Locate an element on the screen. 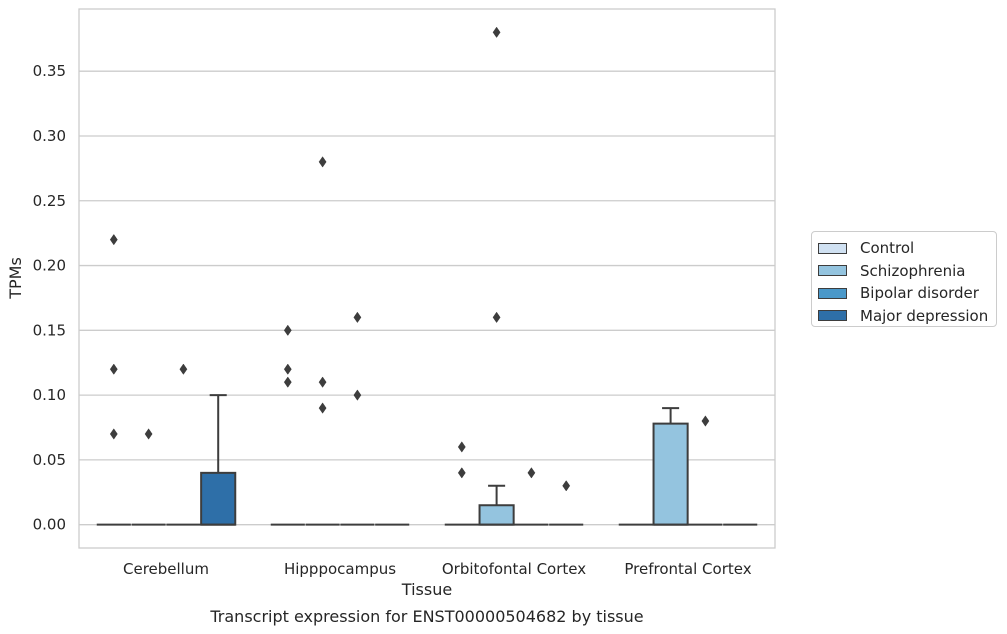 Image resolution: width=1007 pixels, height=634 pixels. x-tick-label: Cerebellum is located at coordinates (166, 569).